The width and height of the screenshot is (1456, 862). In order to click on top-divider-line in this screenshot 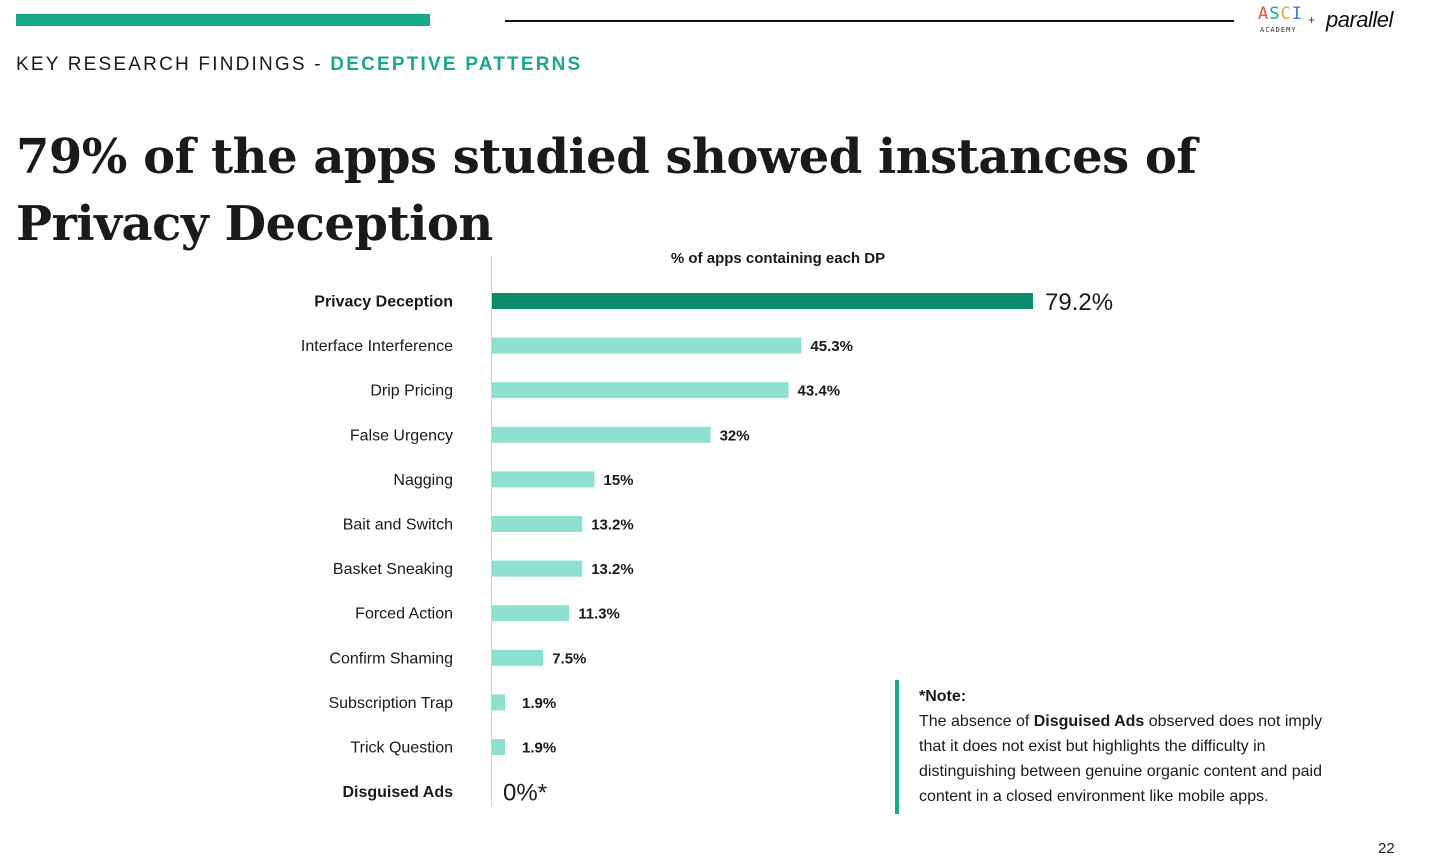, I will do `click(869, 21)`.